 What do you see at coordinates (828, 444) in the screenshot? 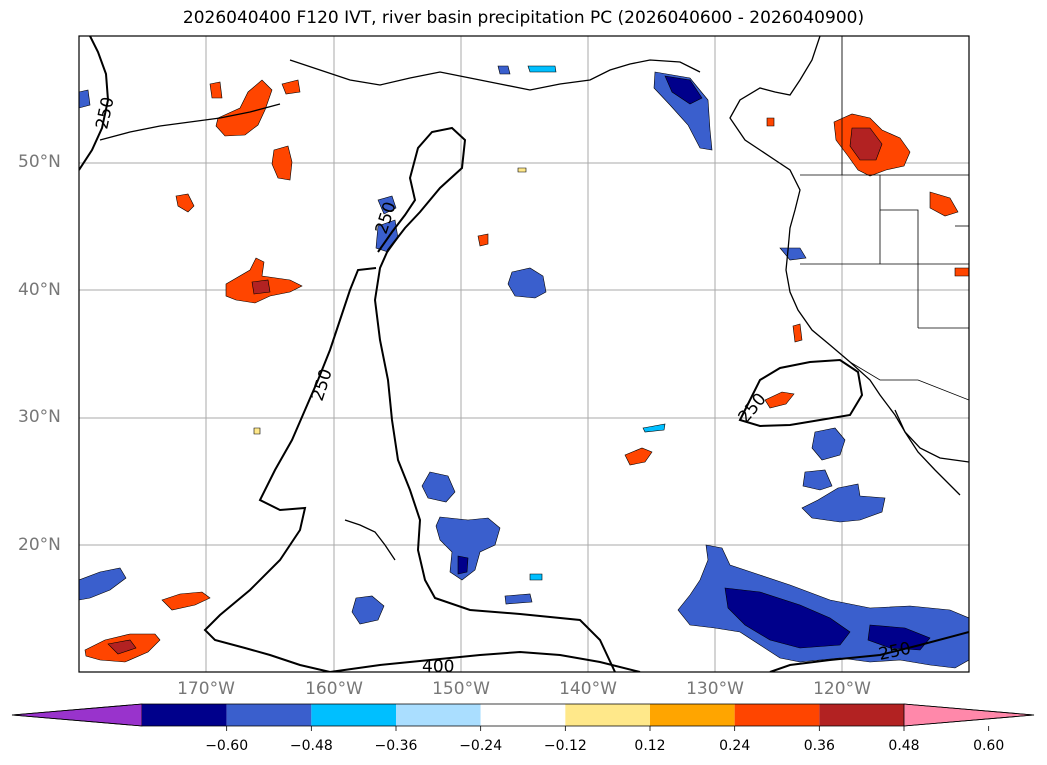
I see `blue-patch-29n` at bounding box center [828, 444].